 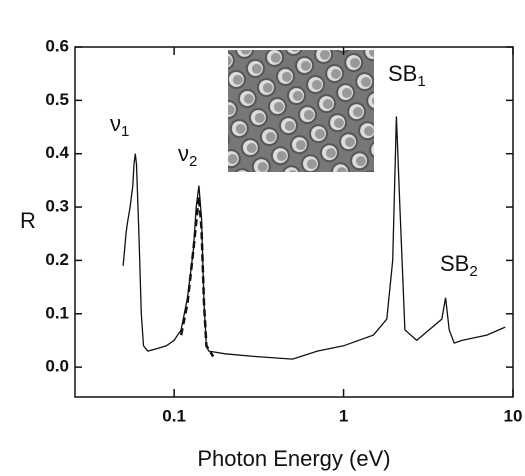 What do you see at coordinates (57, 206) in the screenshot?
I see `y-tick-label: 0.3` at bounding box center [57, 206].